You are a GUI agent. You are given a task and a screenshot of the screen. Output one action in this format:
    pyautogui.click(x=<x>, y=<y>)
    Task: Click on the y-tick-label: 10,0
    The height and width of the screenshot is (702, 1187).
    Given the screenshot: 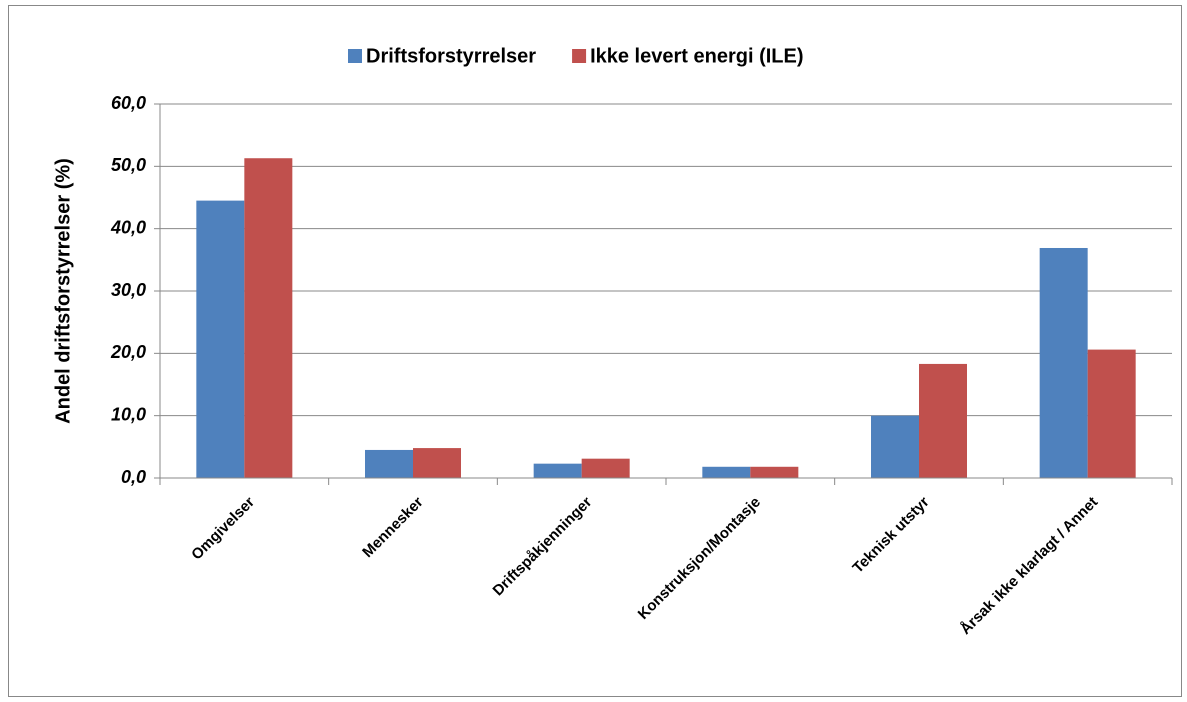 What is the action you would take?
    pyautogui.click(x=128, y=414)
    